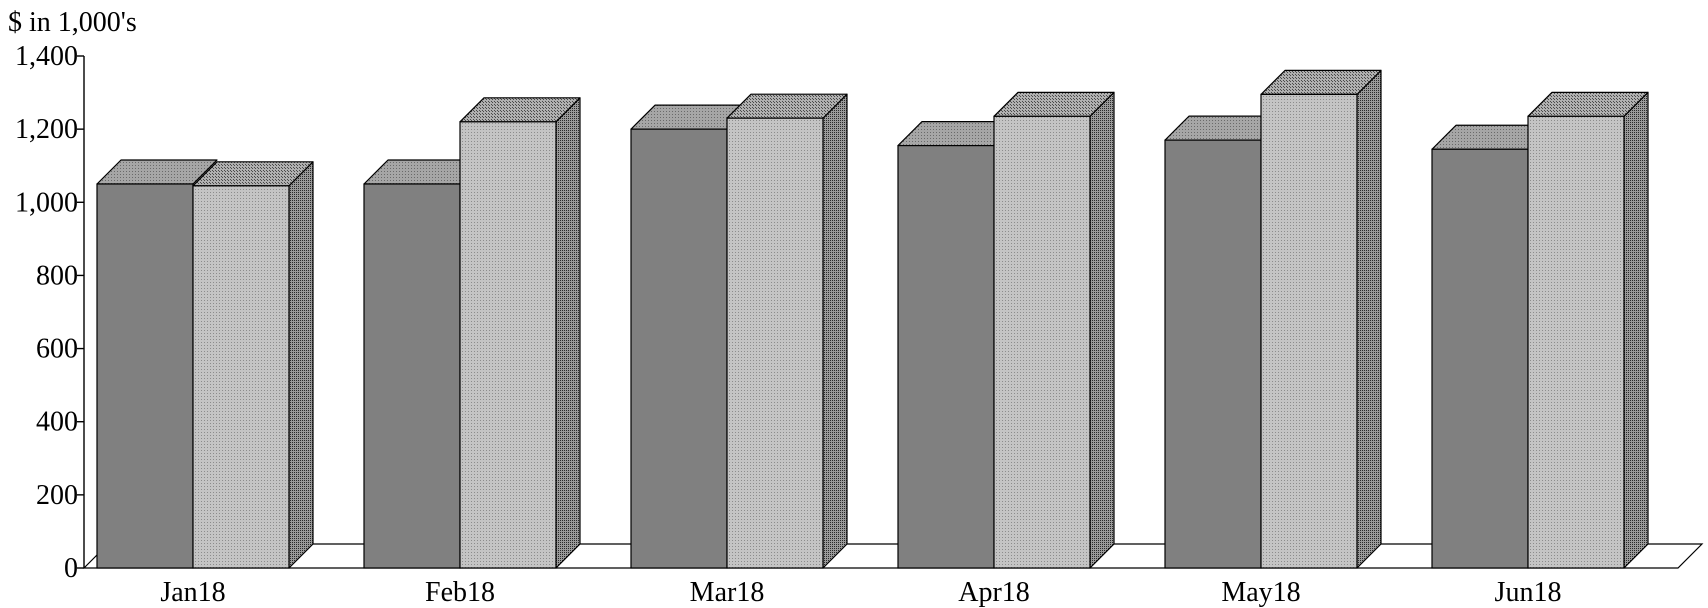 The image size is (1708, 608). I want to click on x-tick-label-apr18: Apr18, so click(994, 592).